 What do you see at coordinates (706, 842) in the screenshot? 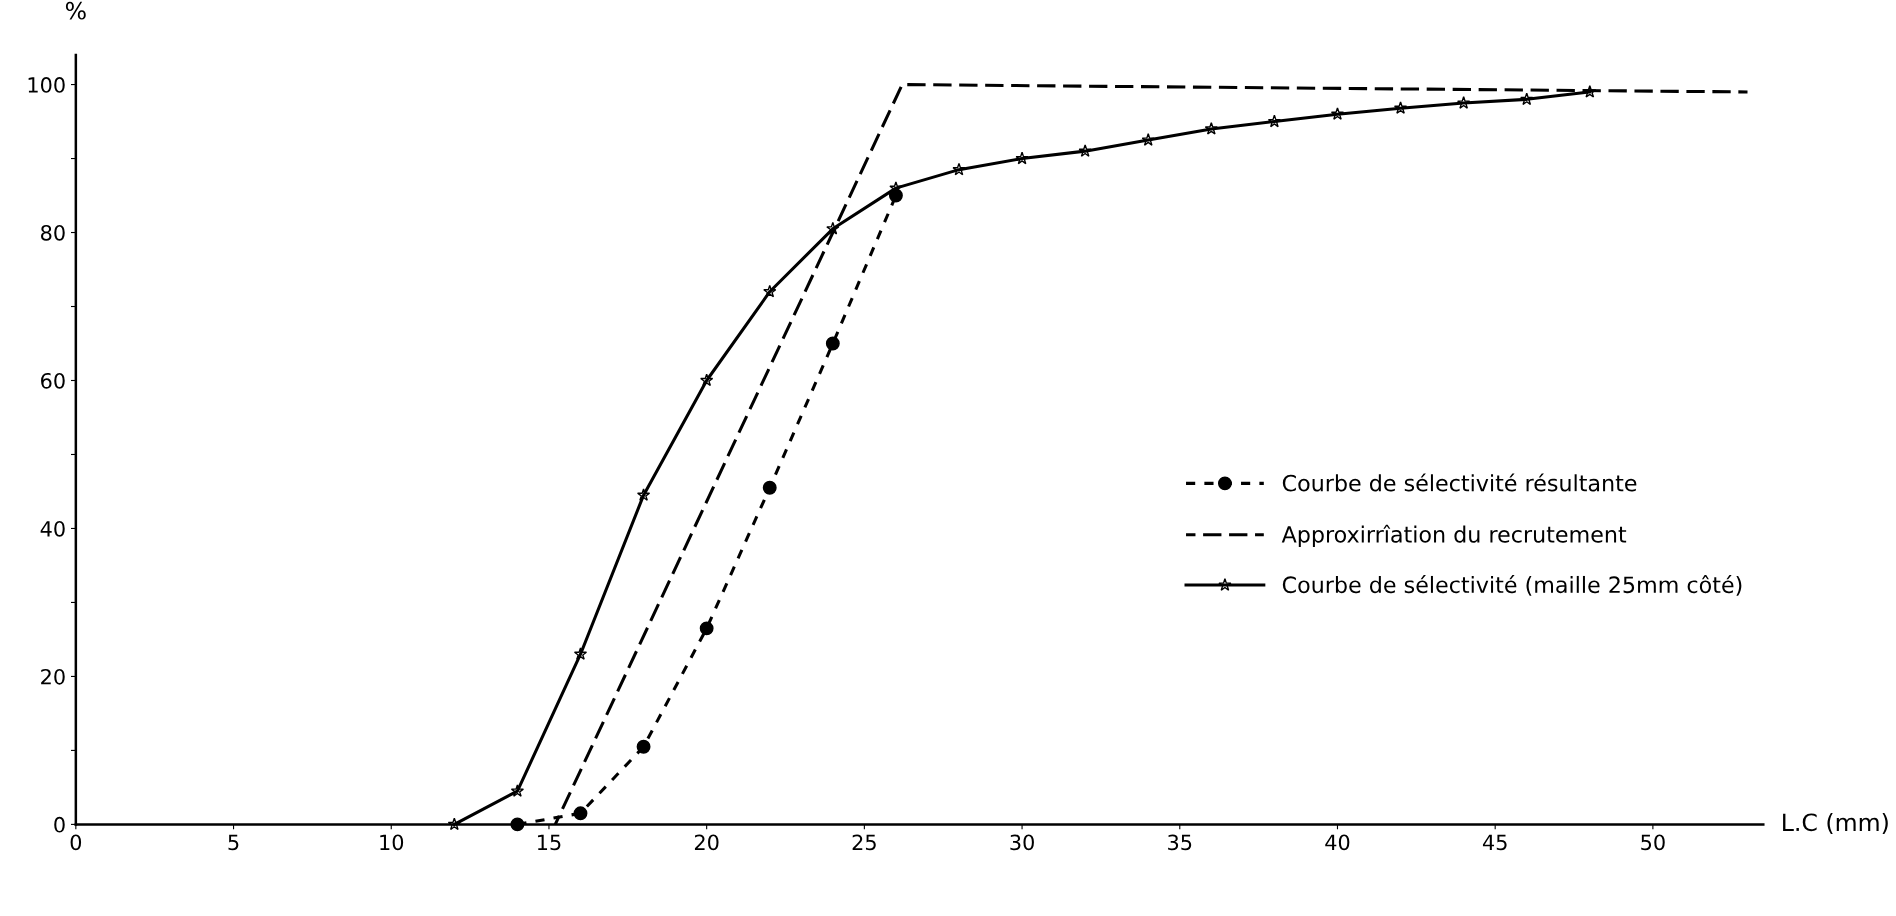
I see `x-tick-label: 20` at bounding box center [706, 842].